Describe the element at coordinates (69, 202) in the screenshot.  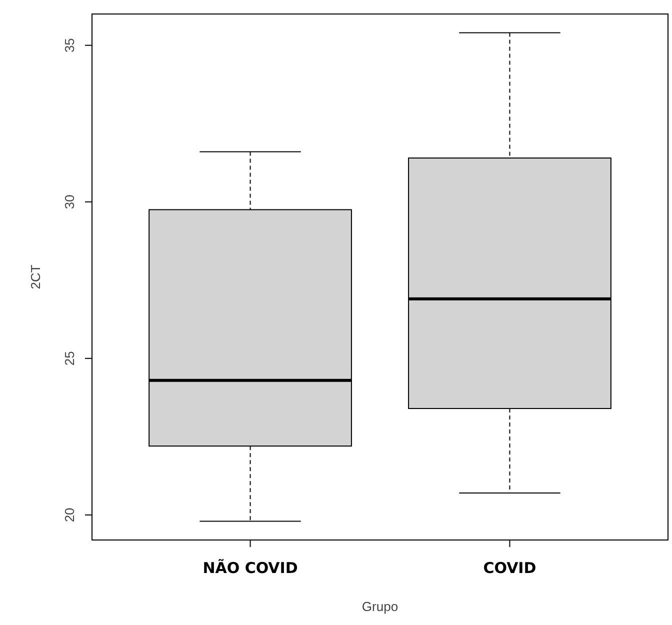
I see `y-tick-label: 30` at that location.